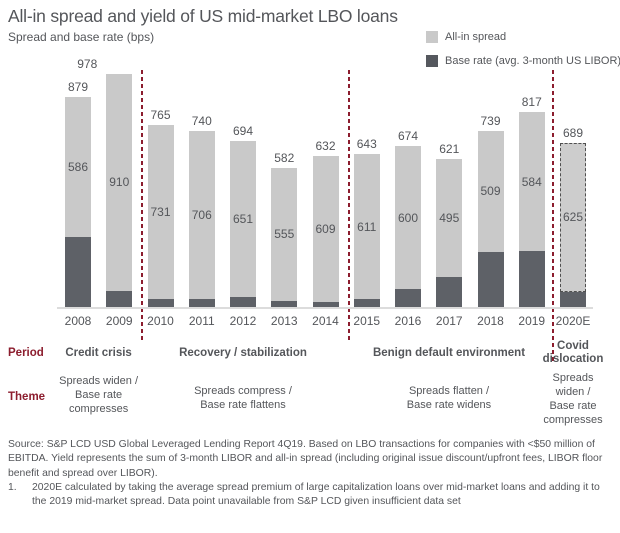 This screenshot has width=620, height=533. I want to click on spread-value-label-2011: 706, so click(201, 214).